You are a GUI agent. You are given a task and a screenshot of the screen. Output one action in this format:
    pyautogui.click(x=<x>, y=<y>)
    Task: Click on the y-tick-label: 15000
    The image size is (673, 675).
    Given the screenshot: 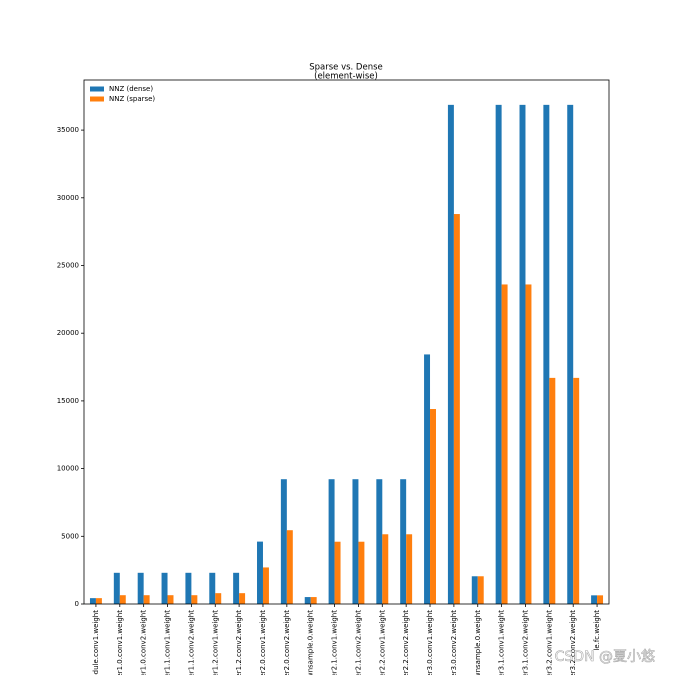 What is the action you would take?
    pyautogui.click(x=68, y=401)
    